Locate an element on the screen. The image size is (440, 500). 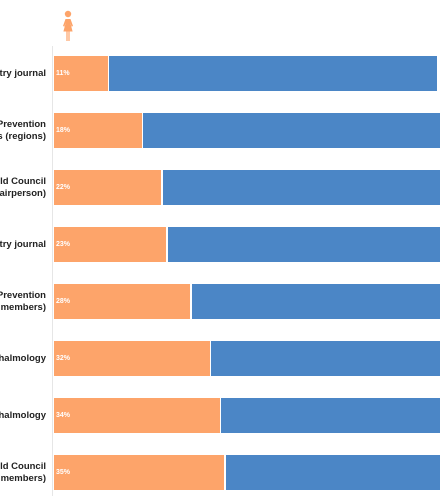
axis-line is located at coordinates (52, 271).